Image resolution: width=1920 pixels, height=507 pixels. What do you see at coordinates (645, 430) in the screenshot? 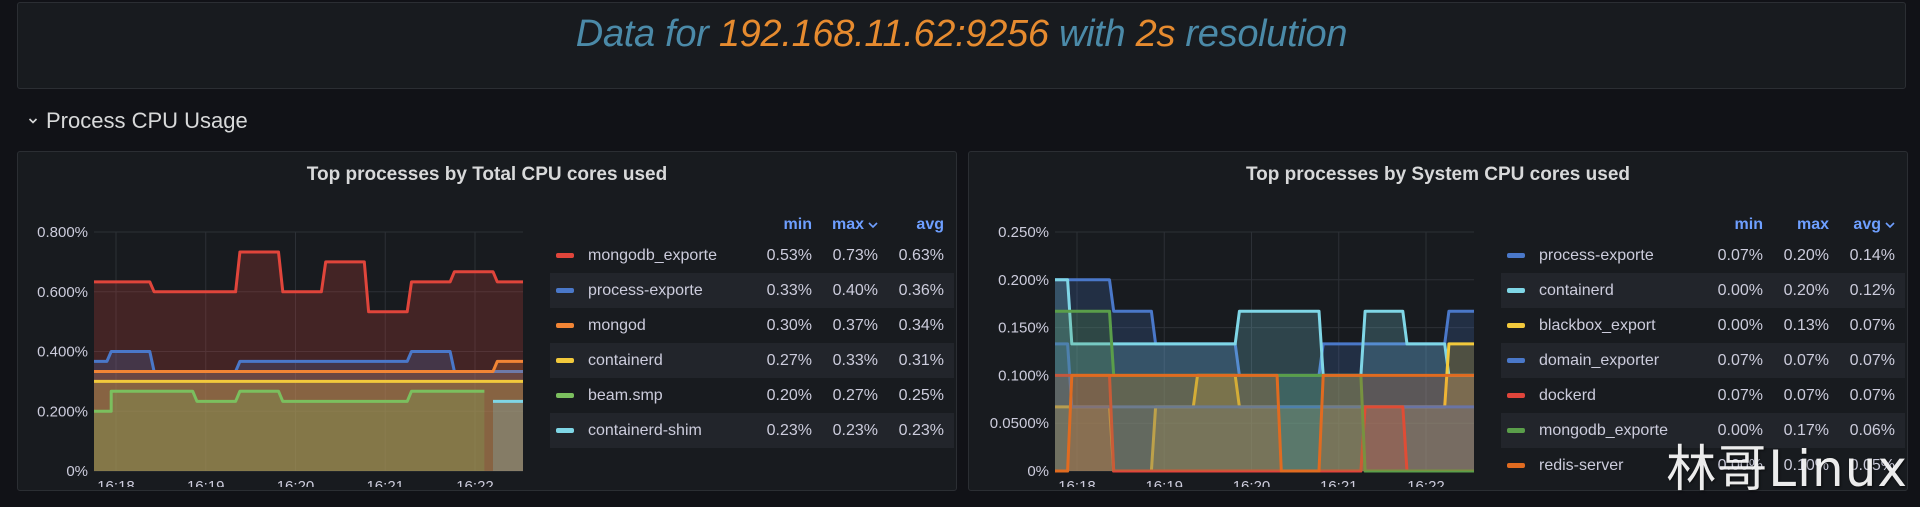
I see `legend-series-name: containerd-shim` at bounding box center [645, 430].